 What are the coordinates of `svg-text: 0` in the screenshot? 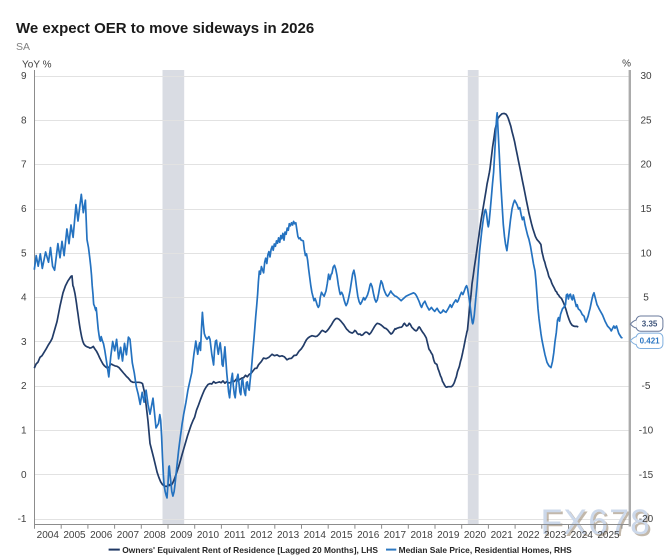 It's located at (24, 475).